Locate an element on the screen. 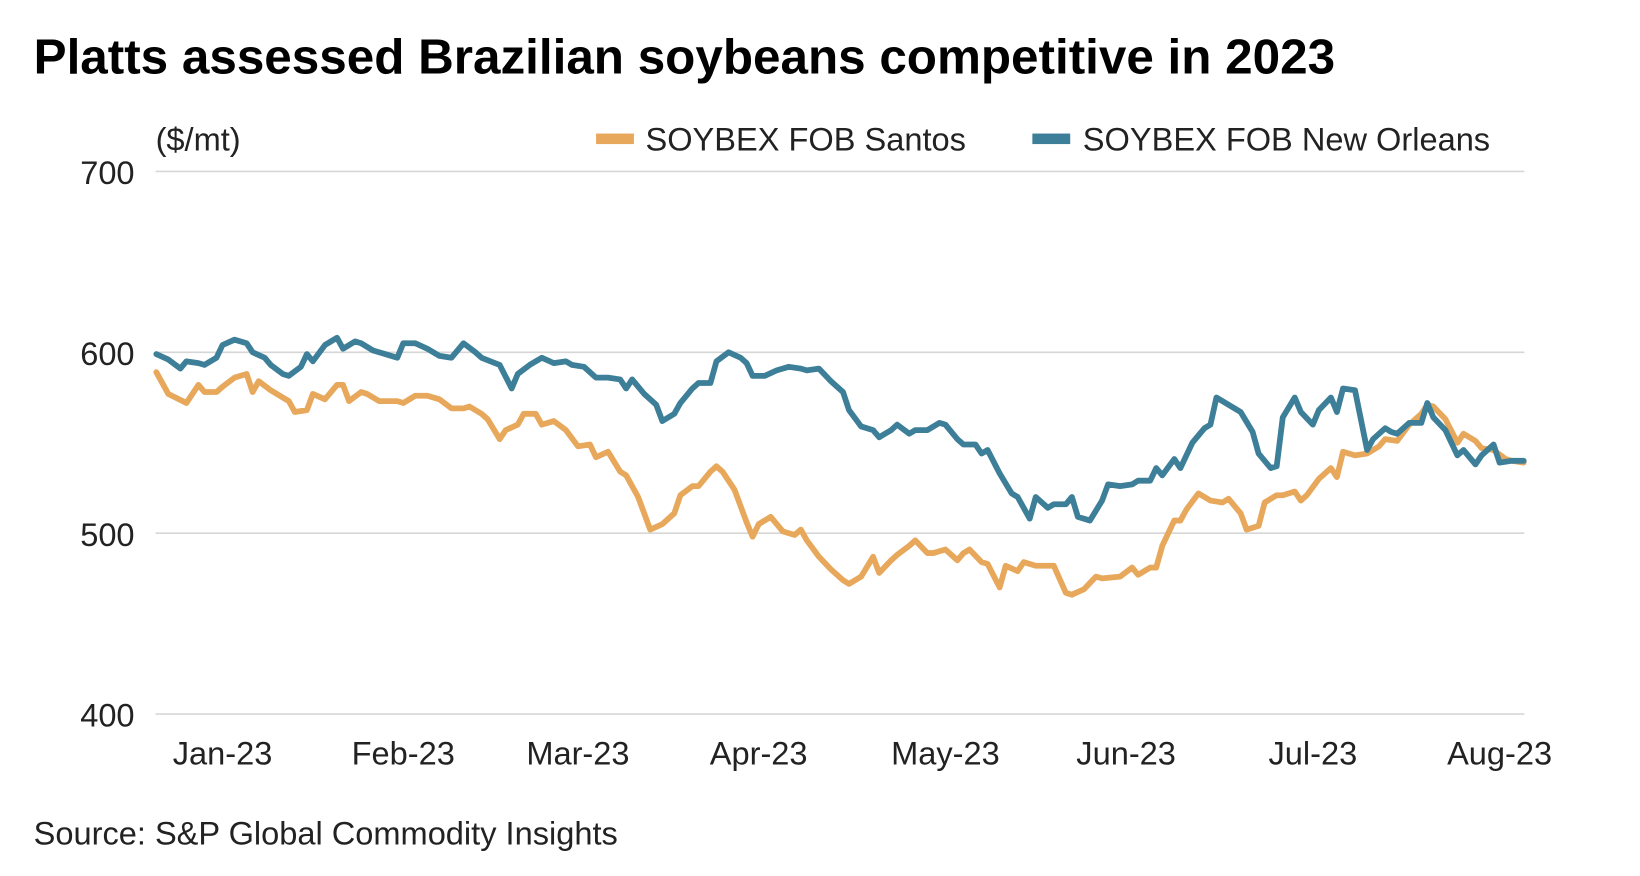 Image resolution: width=1640 pixels, height=876 pixels. y-tick-label: 400 is located at coordinates (107, 715).